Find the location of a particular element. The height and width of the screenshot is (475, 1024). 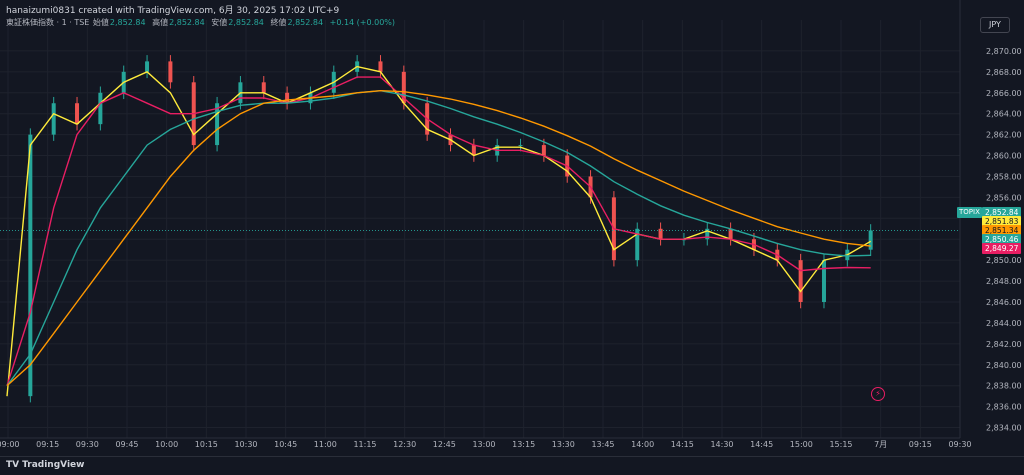

high-value: 2,852.84 is located at coordinates (187, 22).